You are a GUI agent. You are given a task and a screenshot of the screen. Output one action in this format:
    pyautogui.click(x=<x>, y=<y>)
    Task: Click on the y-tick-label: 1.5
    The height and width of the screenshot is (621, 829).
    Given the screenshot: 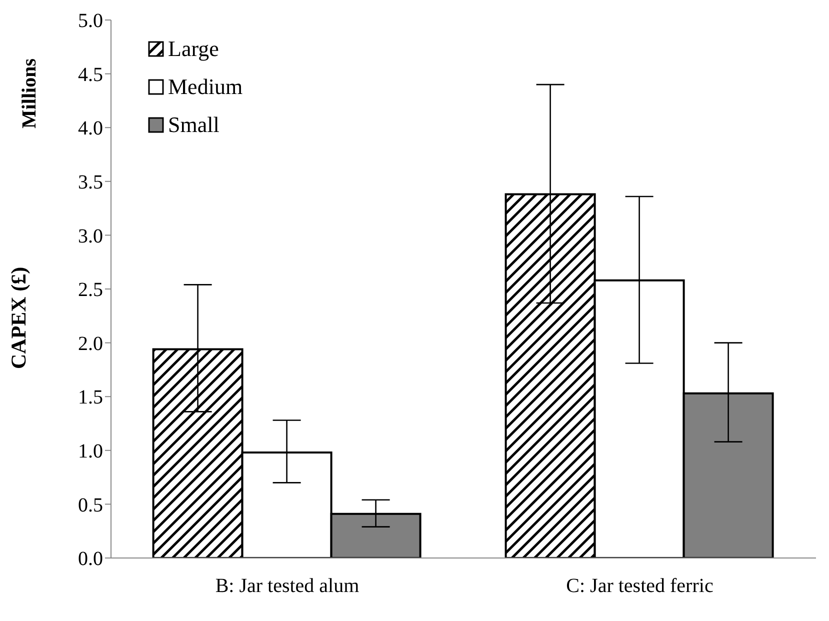 What is the action you would take?
    pyautogui.click(x=90, y=397)
    